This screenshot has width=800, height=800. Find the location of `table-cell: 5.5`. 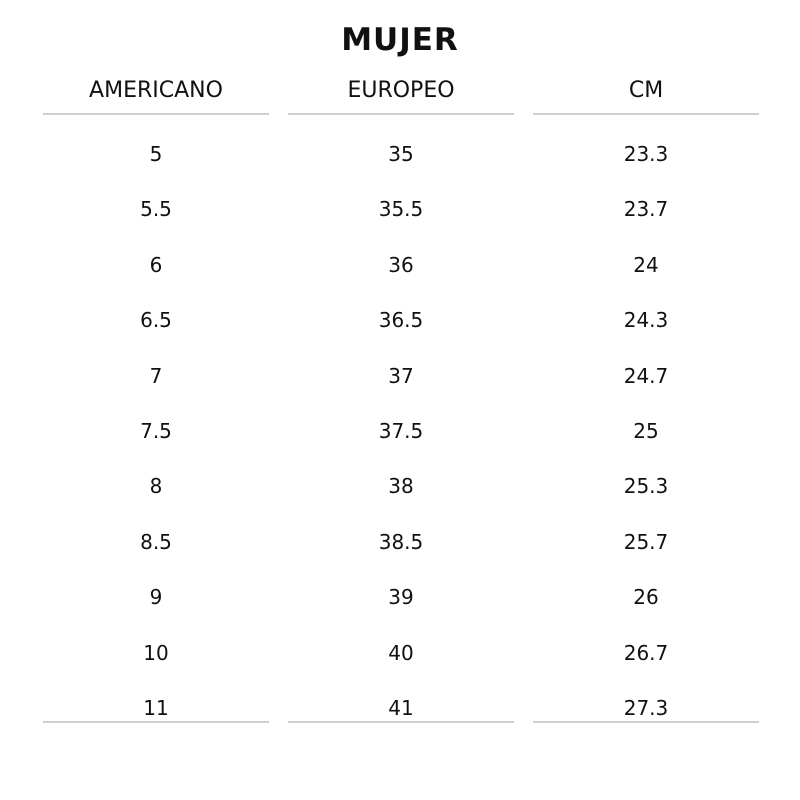

table-cell: 5.5 is located at coordinates (156, 209).